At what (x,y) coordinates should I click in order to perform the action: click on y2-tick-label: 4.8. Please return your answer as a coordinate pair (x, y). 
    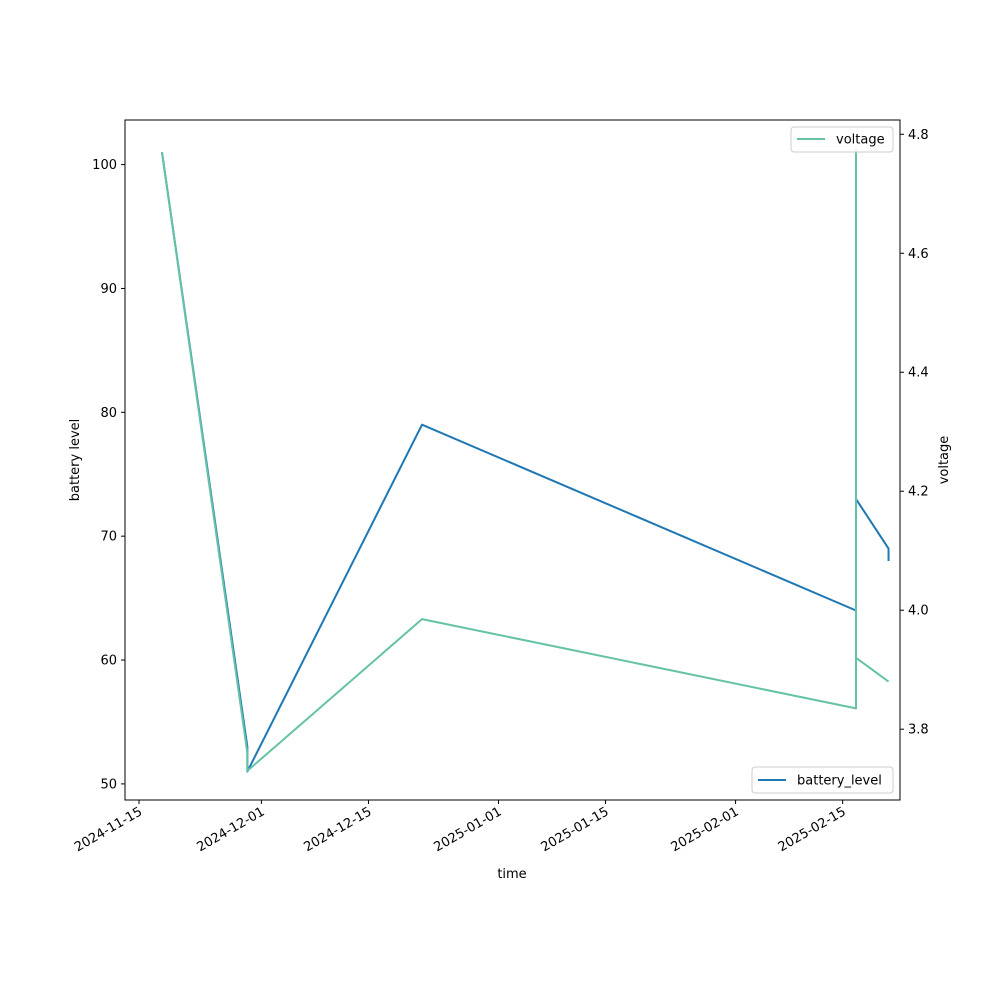
    Looking at the image, I should click on (918, 135).